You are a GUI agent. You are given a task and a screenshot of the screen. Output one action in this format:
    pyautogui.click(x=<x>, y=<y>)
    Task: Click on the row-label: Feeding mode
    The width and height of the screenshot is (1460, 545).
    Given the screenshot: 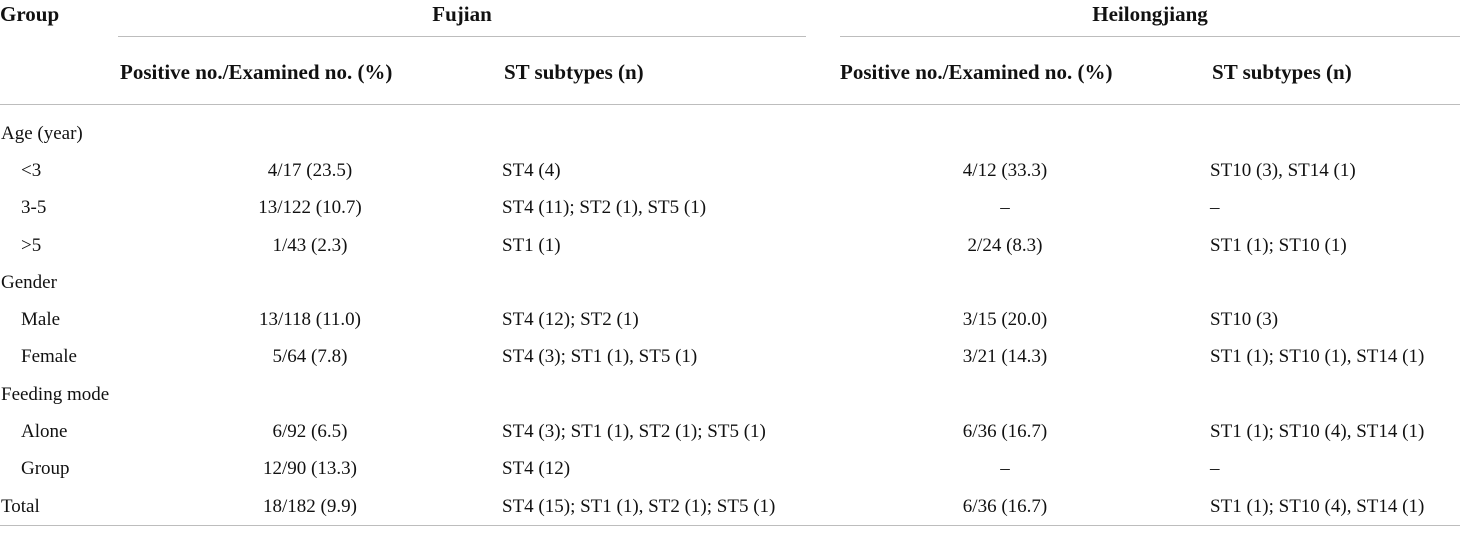 What is the action you would take?
    pyautogui.click(x=55, y=394)
    